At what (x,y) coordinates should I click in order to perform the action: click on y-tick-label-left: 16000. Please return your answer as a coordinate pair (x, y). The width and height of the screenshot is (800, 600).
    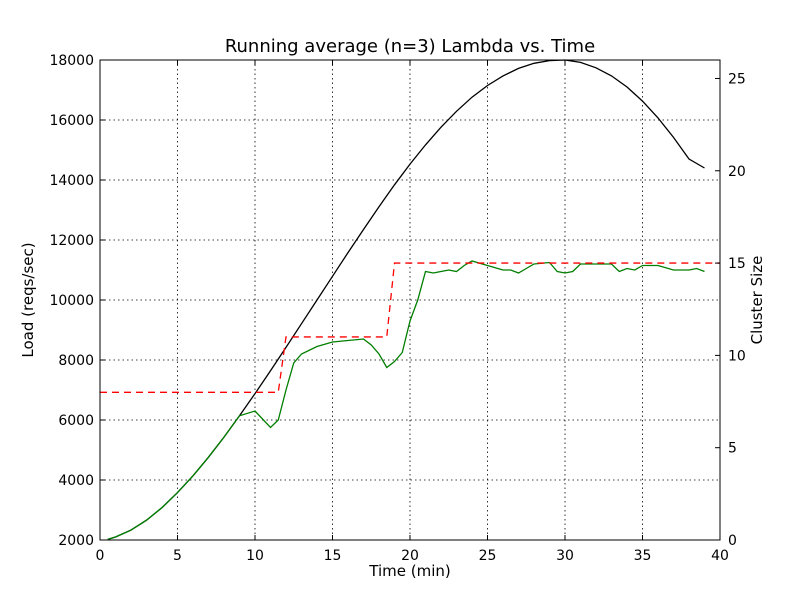
    Looking at the image, I should click on (71, 121).